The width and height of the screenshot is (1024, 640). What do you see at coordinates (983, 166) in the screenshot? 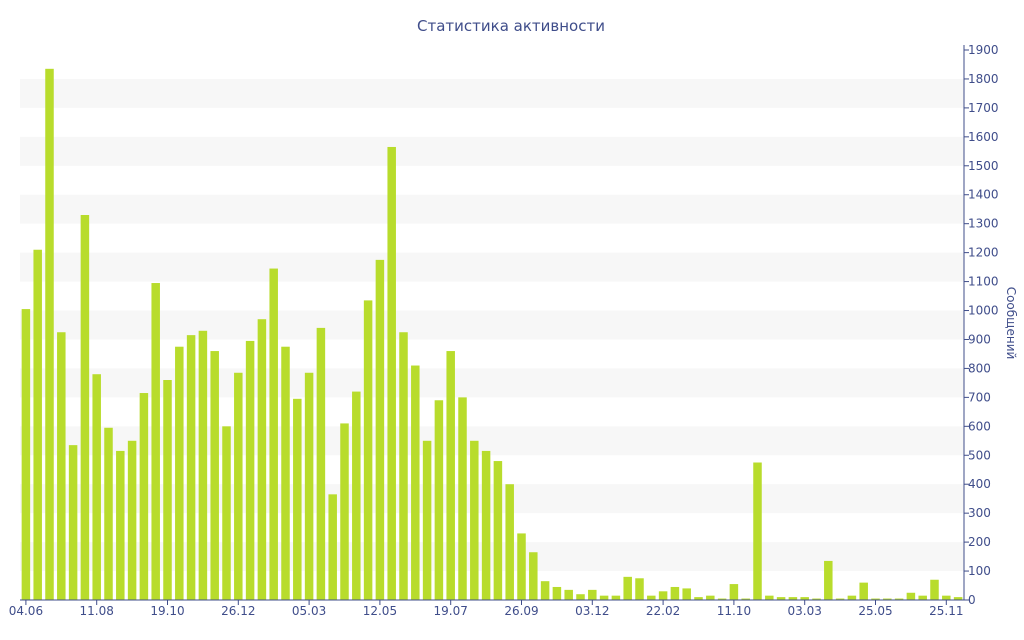
I see `y-tick-label: 1500` at bounding box center [983, 166].